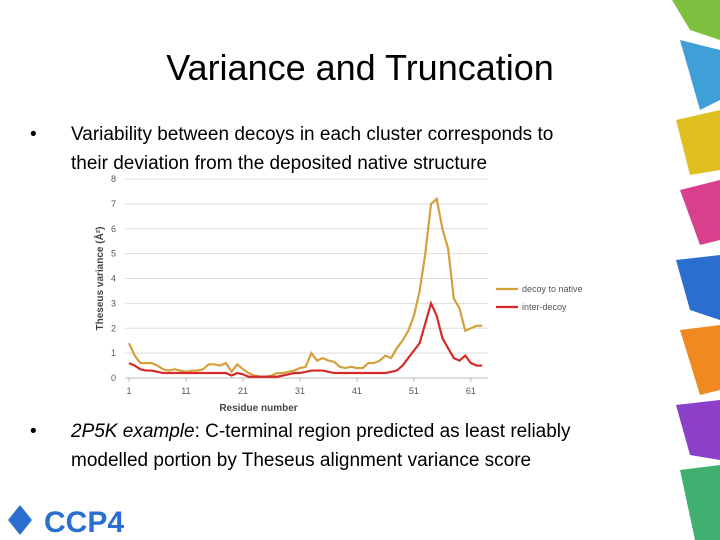  I want to click on y-tick-label: 5, so click(113, 254).